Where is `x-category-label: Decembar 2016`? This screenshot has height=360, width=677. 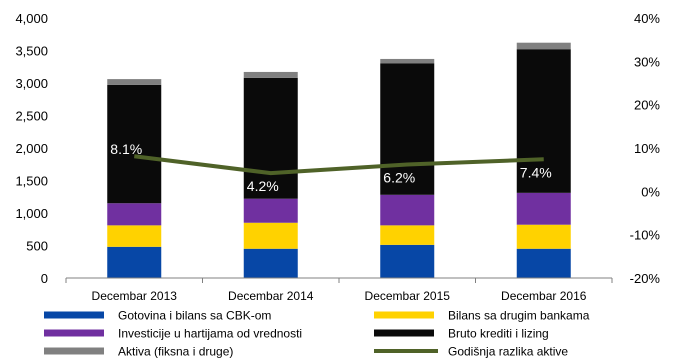 x-category-label: Decembar 2016 is located at coordinates (544, 296).